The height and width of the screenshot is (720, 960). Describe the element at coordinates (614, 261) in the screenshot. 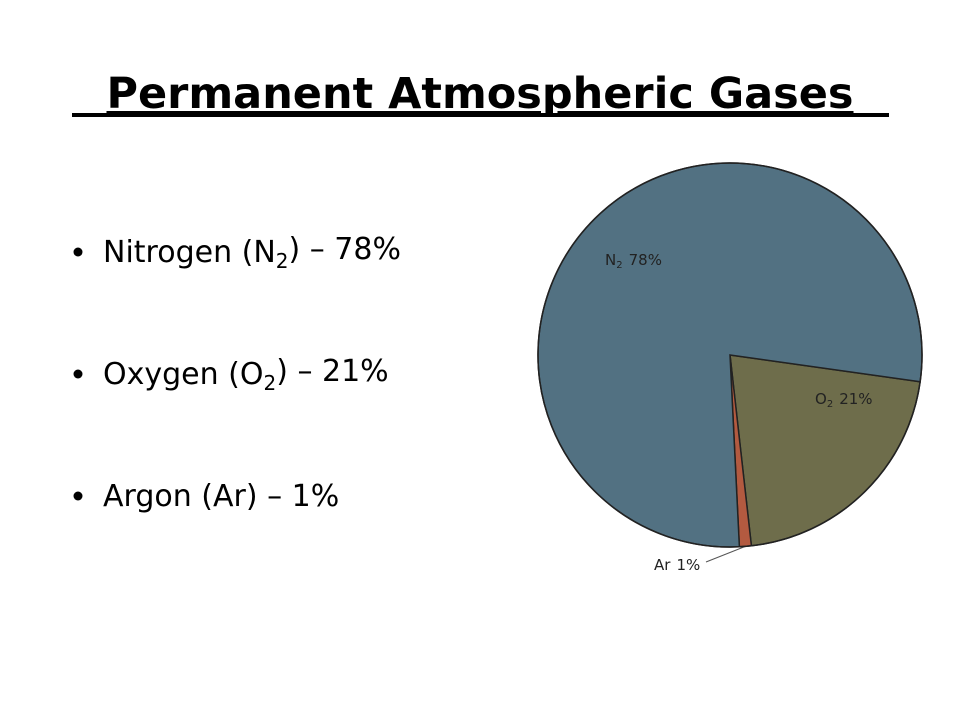

I see `slice-label: N2` at that location.